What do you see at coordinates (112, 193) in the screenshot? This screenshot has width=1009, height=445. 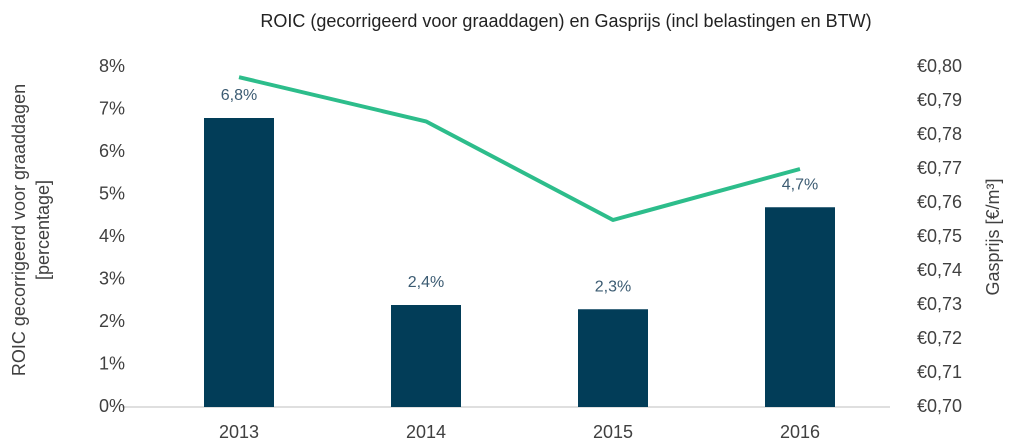 I see `y-tick-label: 5%` at bounding box center [112, 193].